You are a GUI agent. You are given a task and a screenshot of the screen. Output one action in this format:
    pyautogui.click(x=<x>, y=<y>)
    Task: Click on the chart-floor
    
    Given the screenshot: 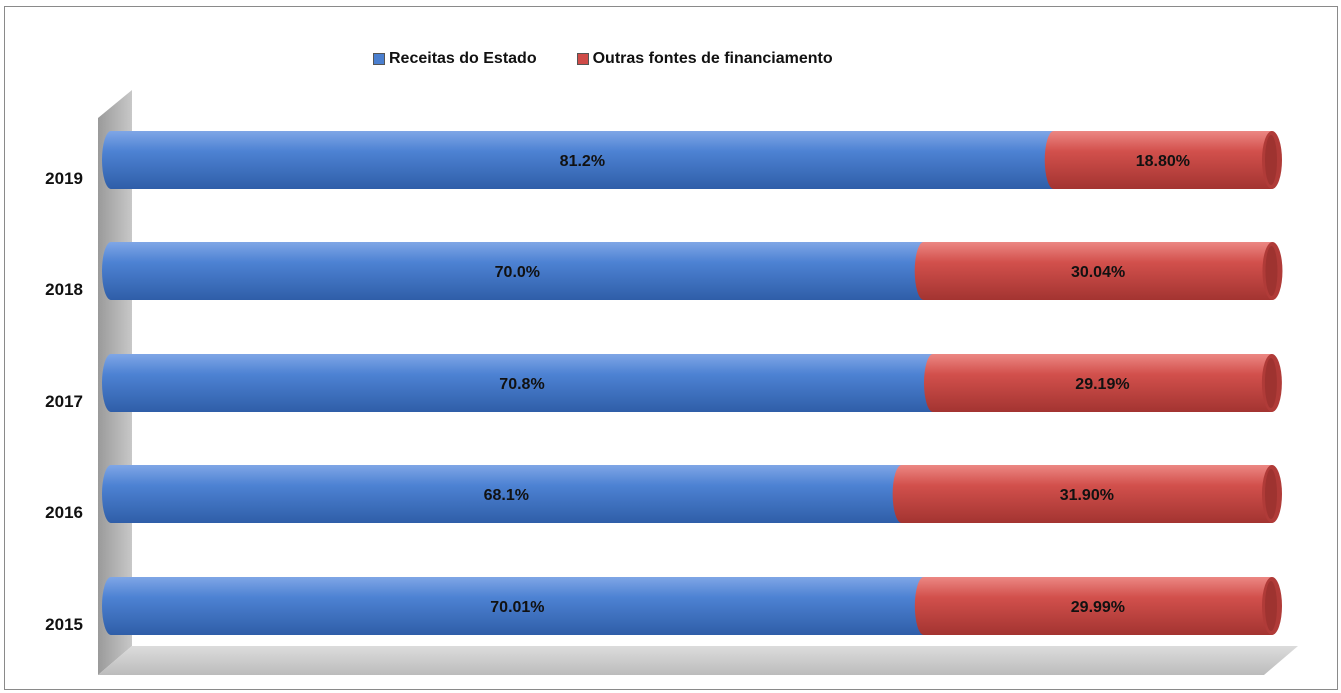 What is the action you would take?
    pyautogui.click(x=698, y=660)
    